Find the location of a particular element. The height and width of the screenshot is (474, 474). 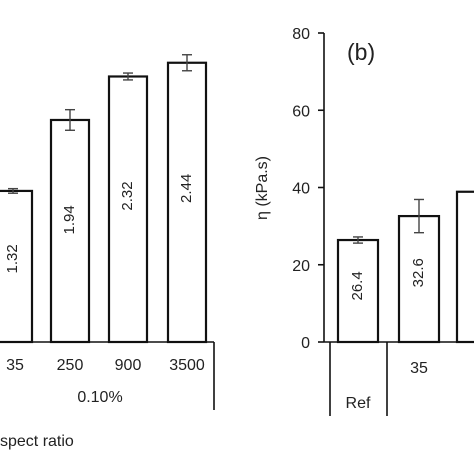

panel-b-data-label: 26.4 is located at coordinates (357, 285).